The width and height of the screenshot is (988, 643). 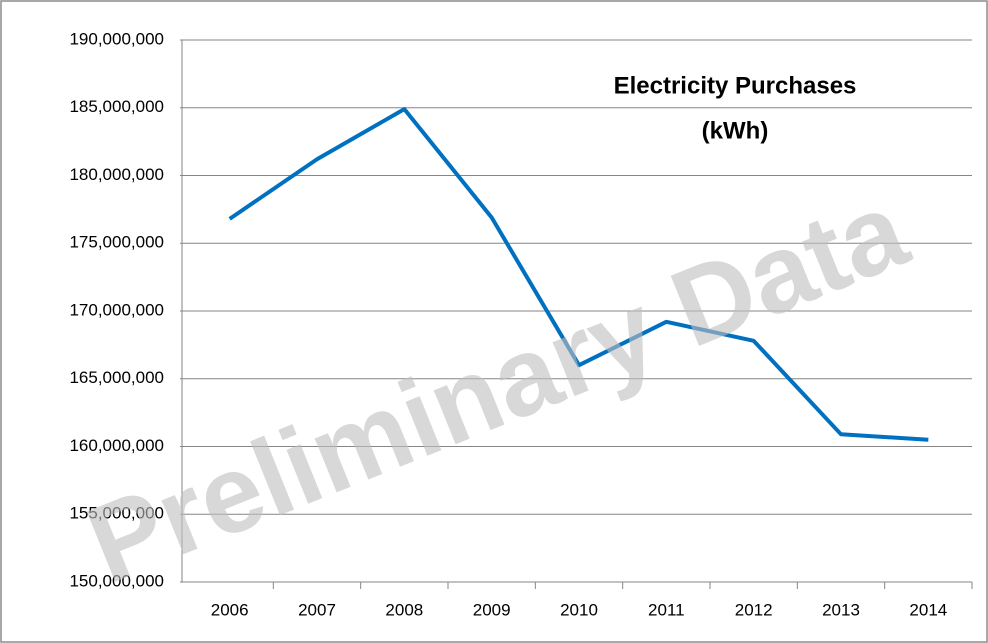 I want to click on x-tick-label: 2009, so click(x=492, y=609).